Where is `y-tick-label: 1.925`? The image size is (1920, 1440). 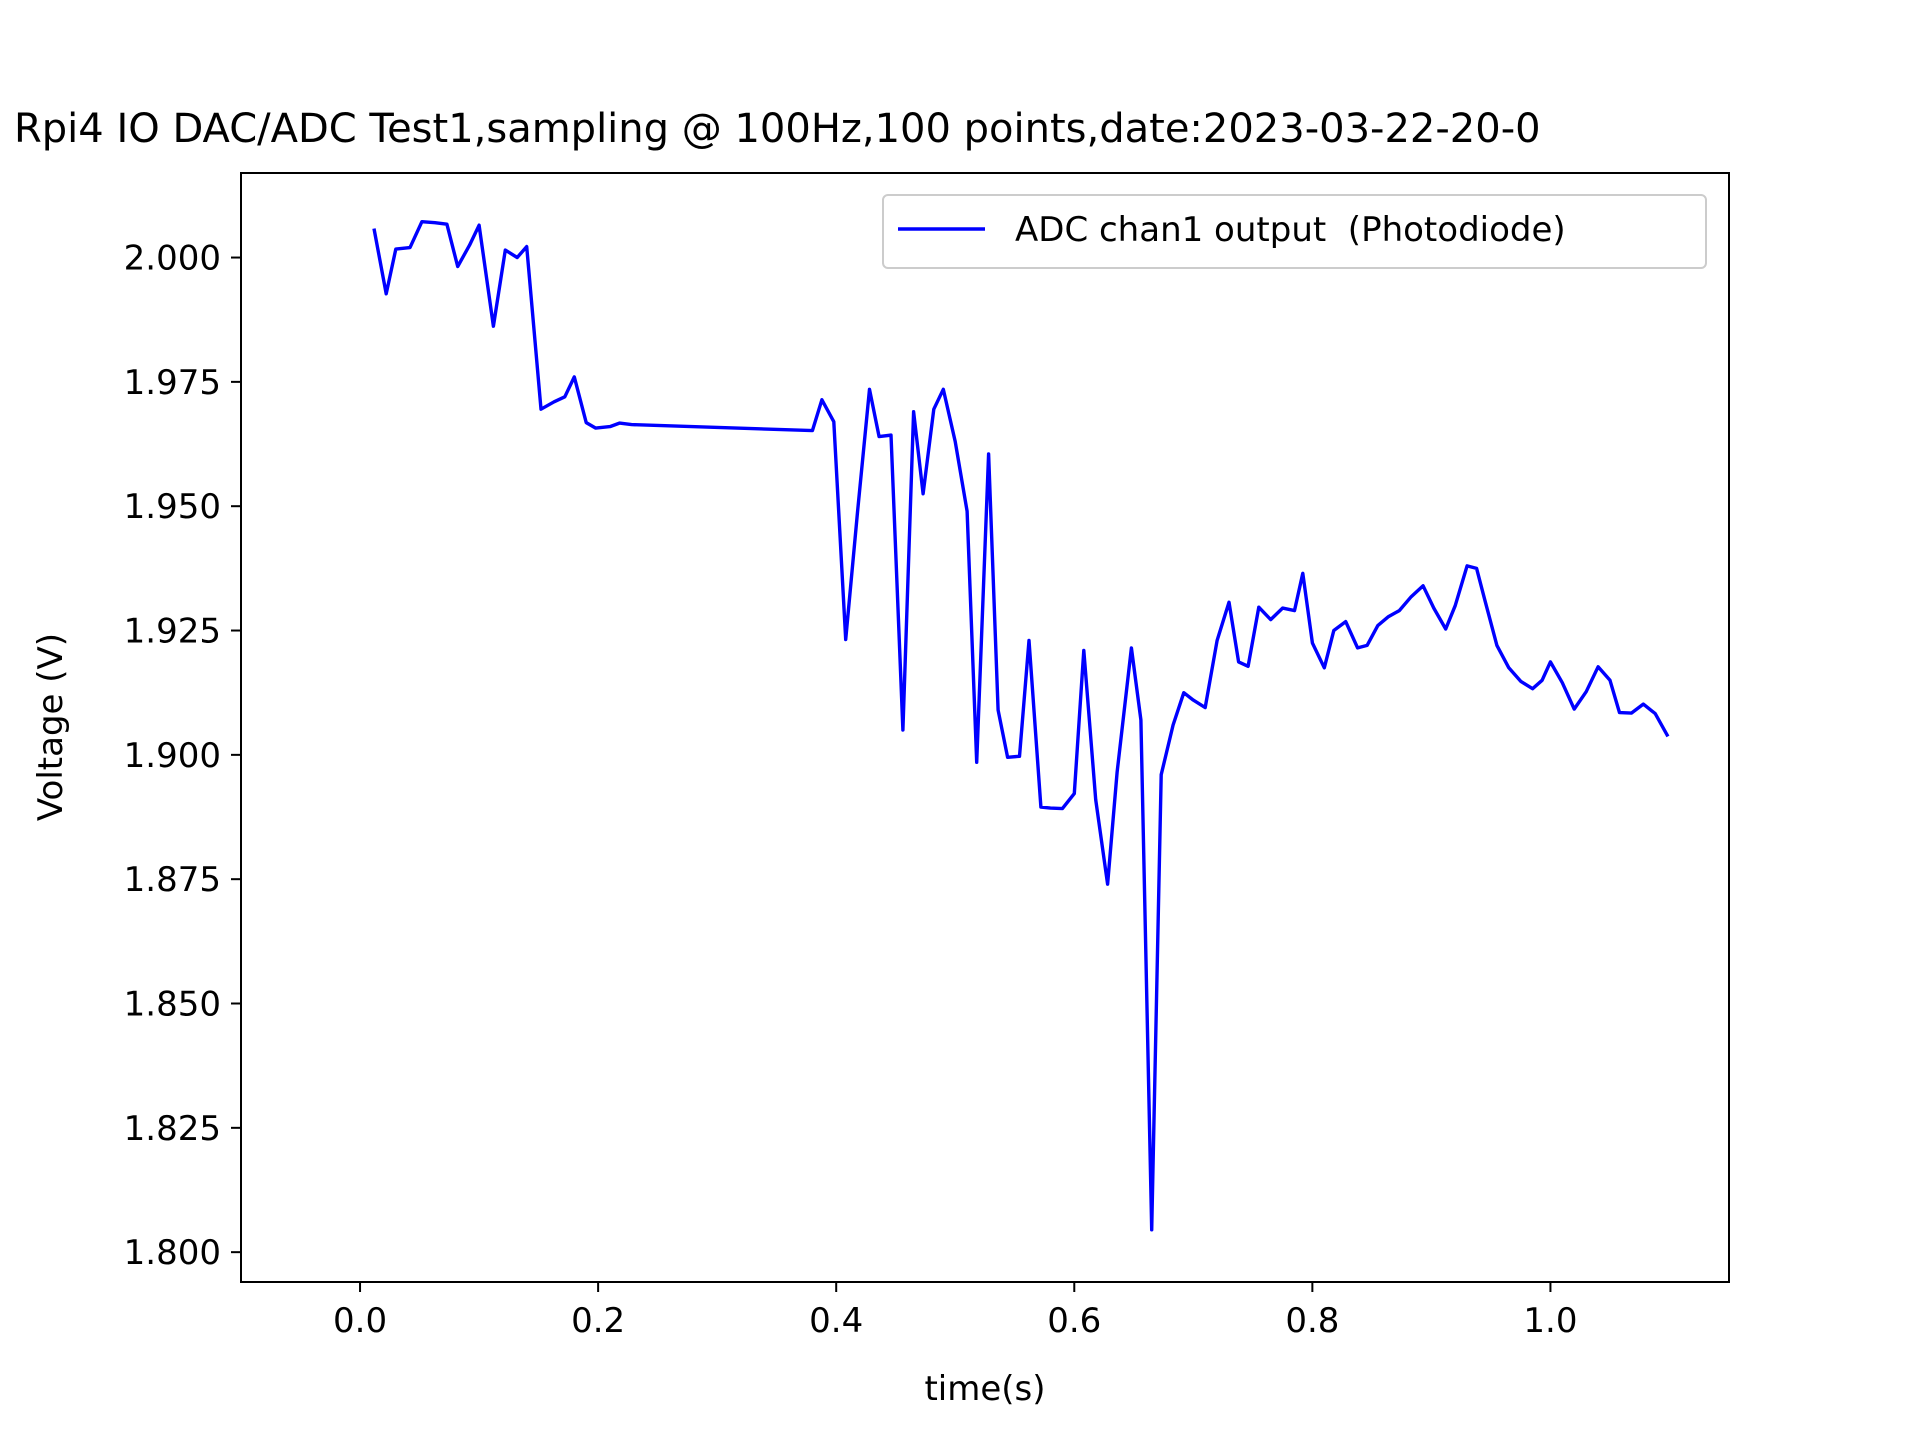 y-tick-label: 1.925 is located at coordinates (172, 632).